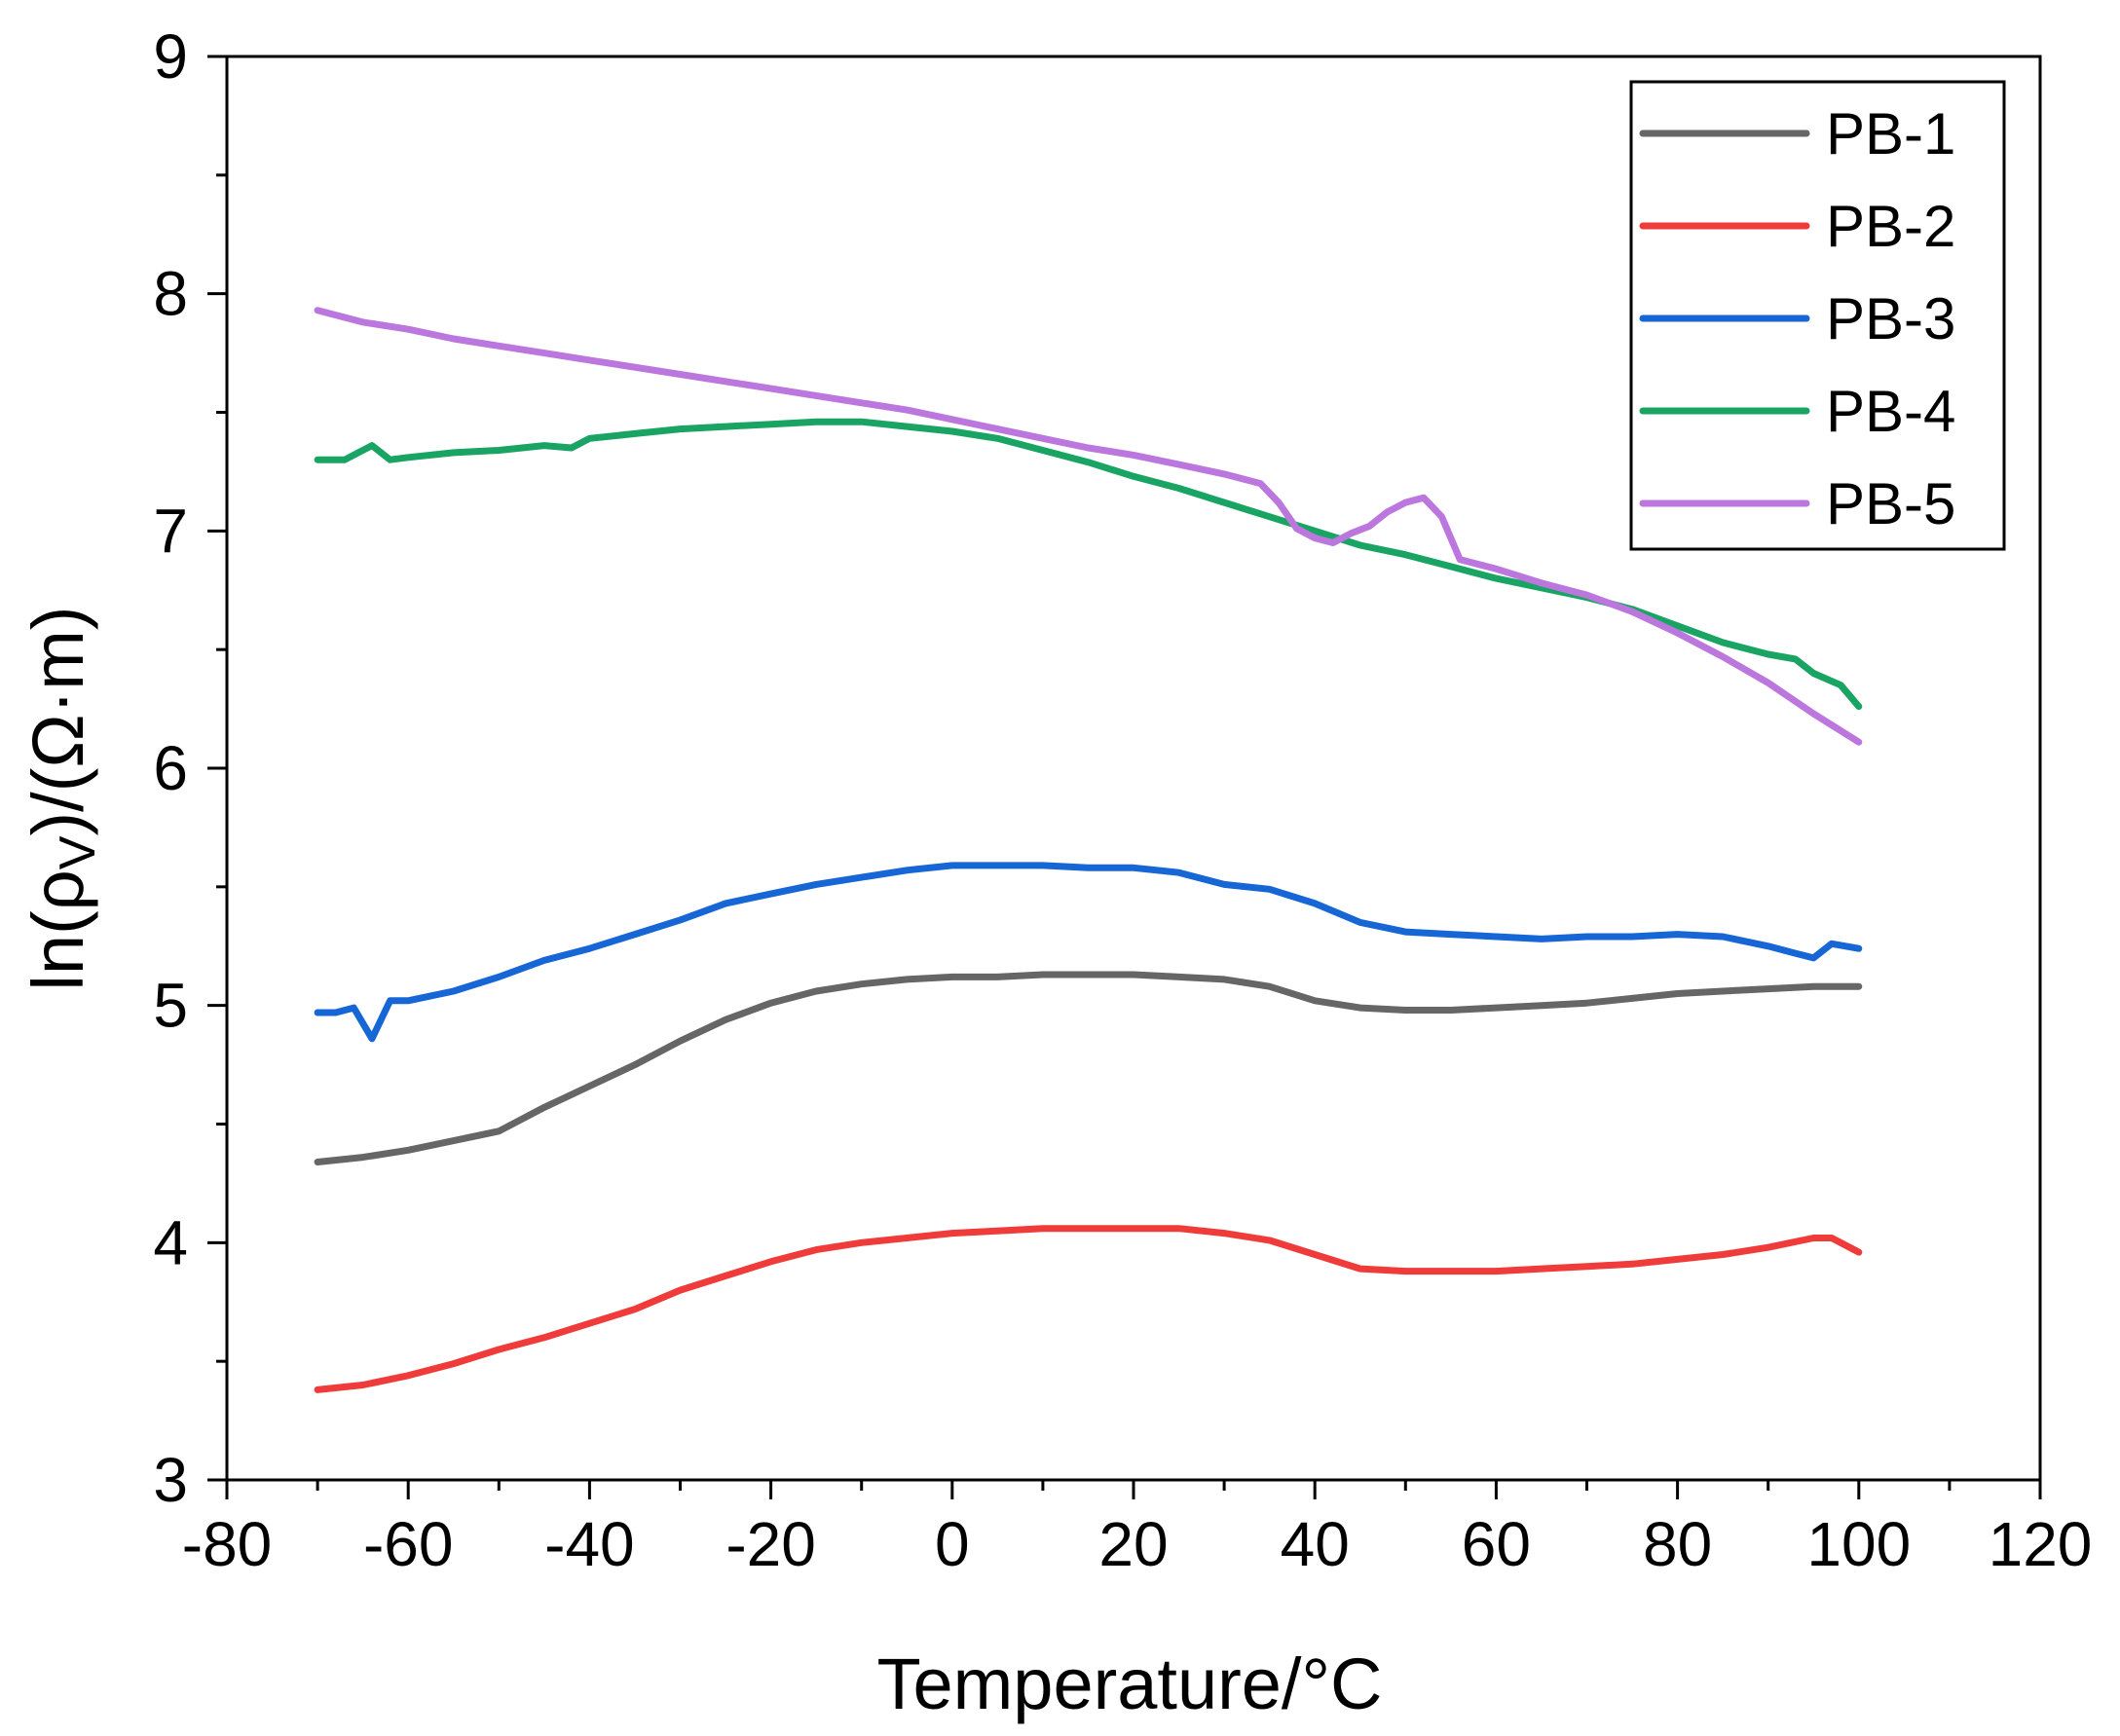 The image size is (2120, 1736). What do you see at coordinates (170, 1006) in the screenshot?
I see `y-tick-label: 5` at bounding box center [170, 1006].